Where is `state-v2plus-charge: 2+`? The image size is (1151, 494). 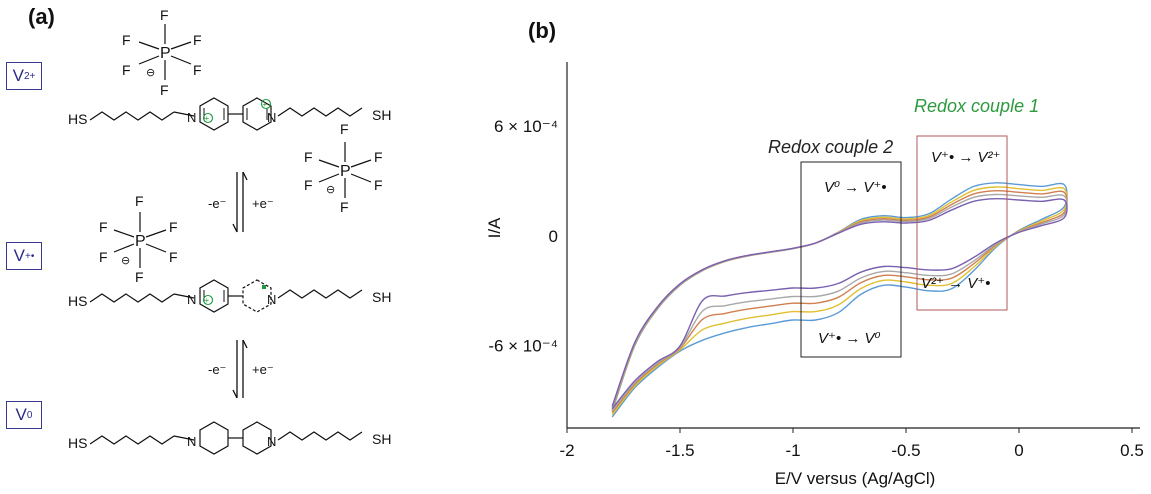 state-v2plus-charge: 2+ is located at coordinates (29, 76).